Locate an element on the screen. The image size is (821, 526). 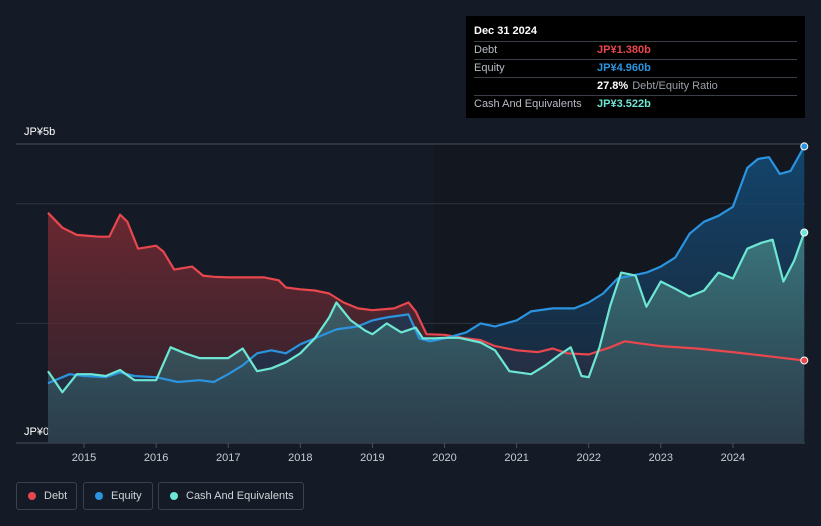
x-tick-label-2018: 2018 is located at coordinates (300, 458).